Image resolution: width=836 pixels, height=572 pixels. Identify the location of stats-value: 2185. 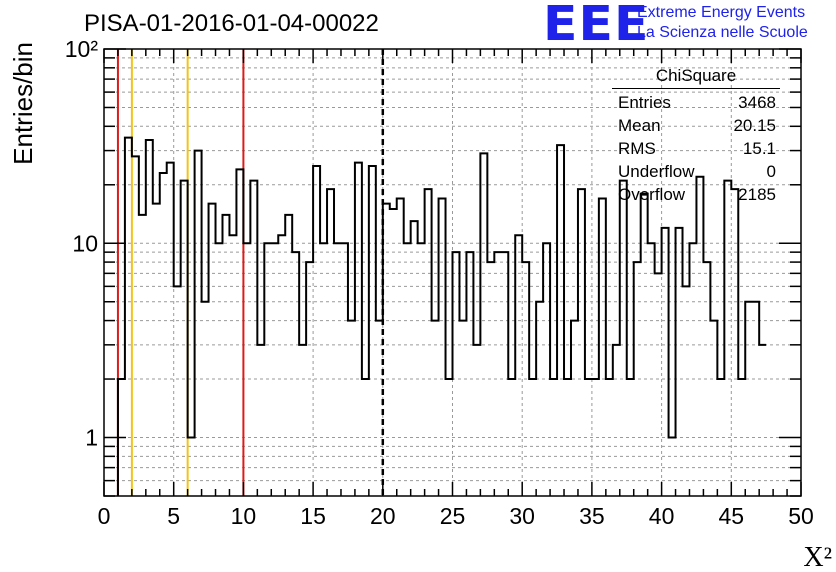
(757, 194).